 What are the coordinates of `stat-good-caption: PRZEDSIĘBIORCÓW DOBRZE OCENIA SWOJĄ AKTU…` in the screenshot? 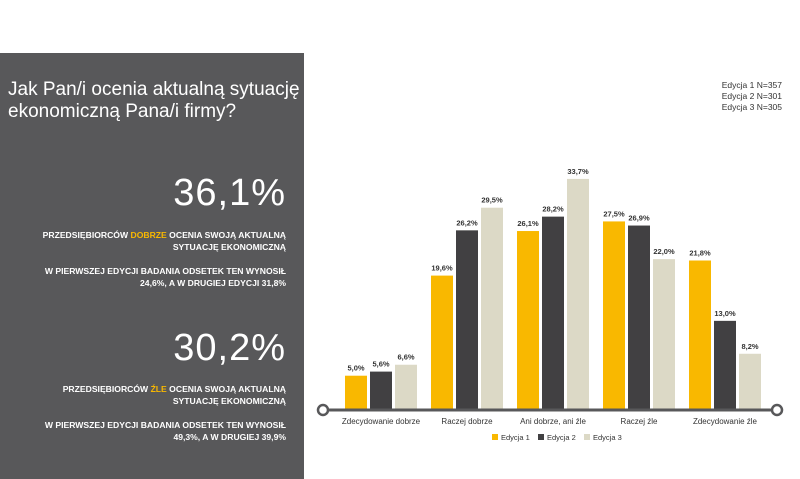 It's located at (151, 241).